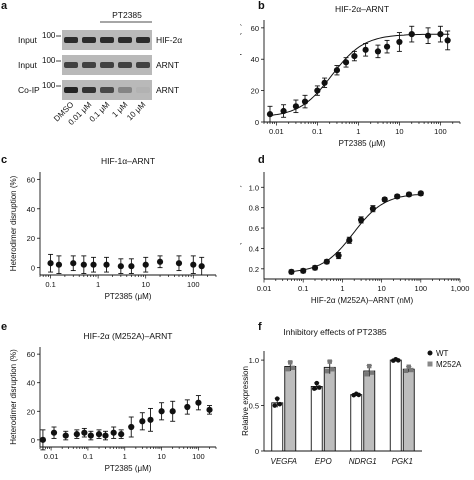 This screenshot has height=480, width=474. Describe the element at coordinates (254, 269) in the screenshot. I see `y-tick-label: 0.2` at that location.